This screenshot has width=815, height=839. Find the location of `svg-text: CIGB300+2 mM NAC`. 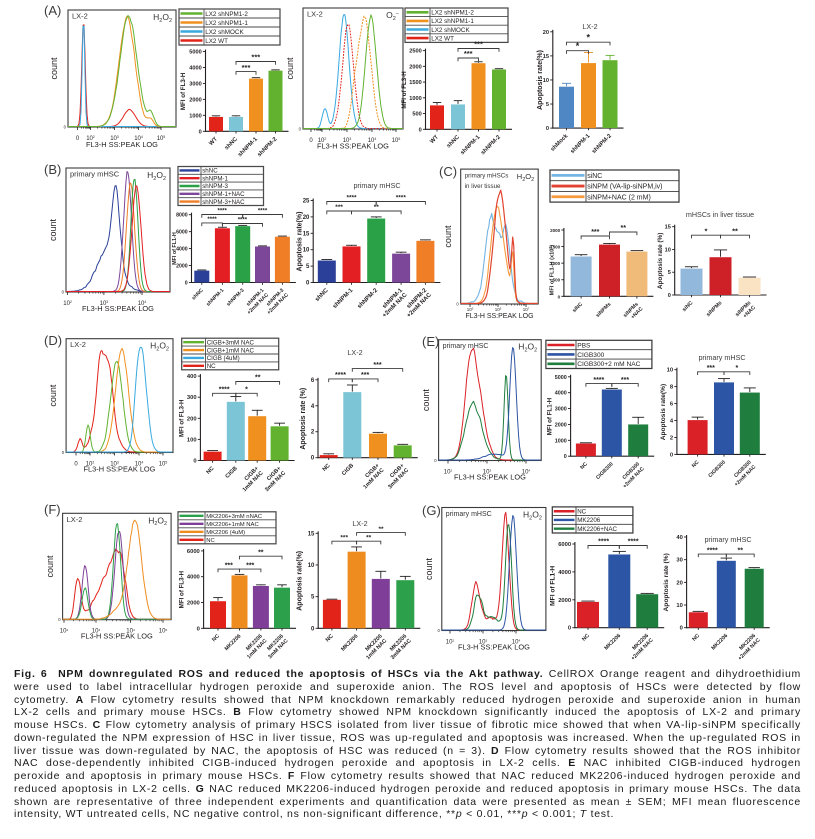

svg-text: CIGB300+2 mM NAC is located at coordinates (608, 364).